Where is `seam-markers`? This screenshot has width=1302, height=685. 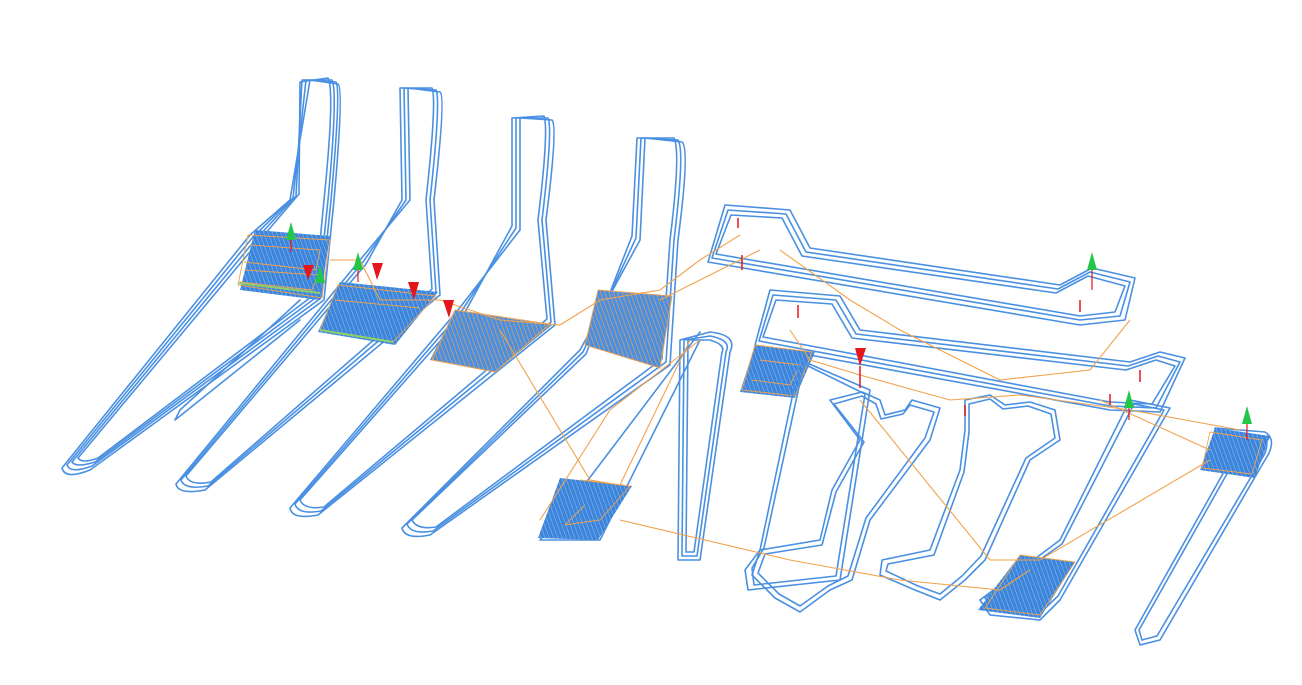
seam-markers is located at coordinates (939, 317).